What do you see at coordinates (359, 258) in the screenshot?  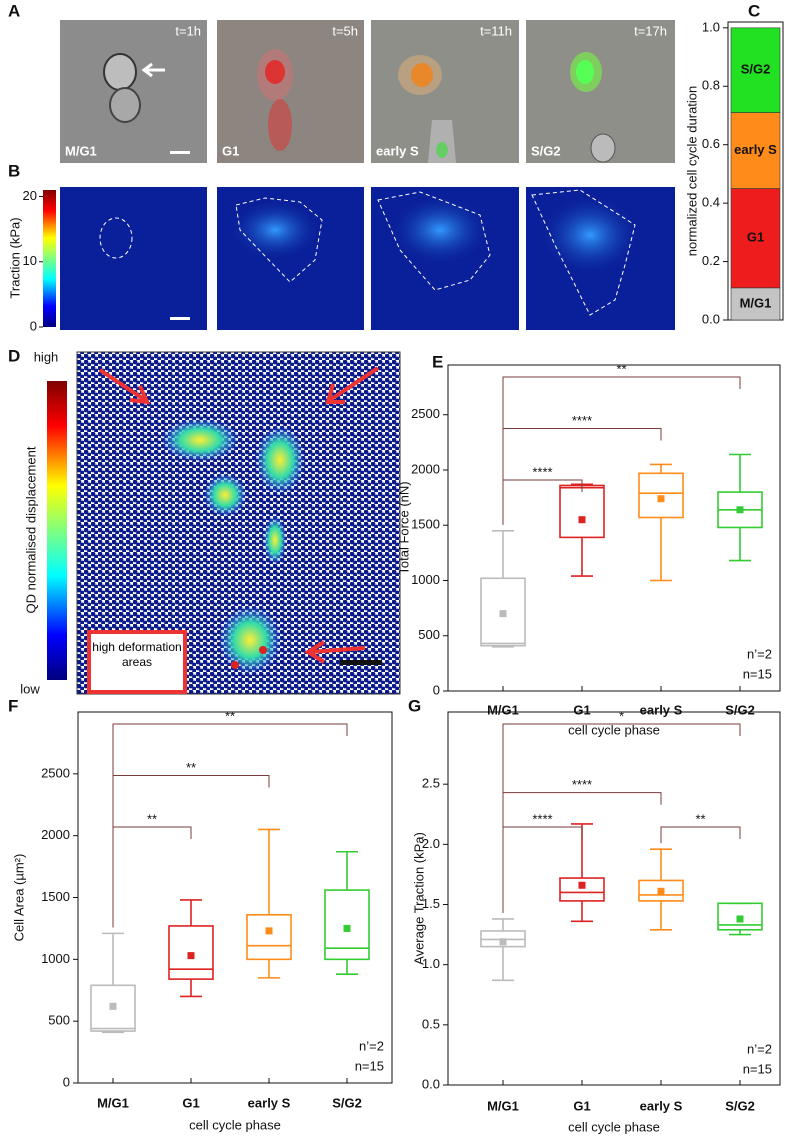 I see `panel-b-images` at bounding box center [359, 258].